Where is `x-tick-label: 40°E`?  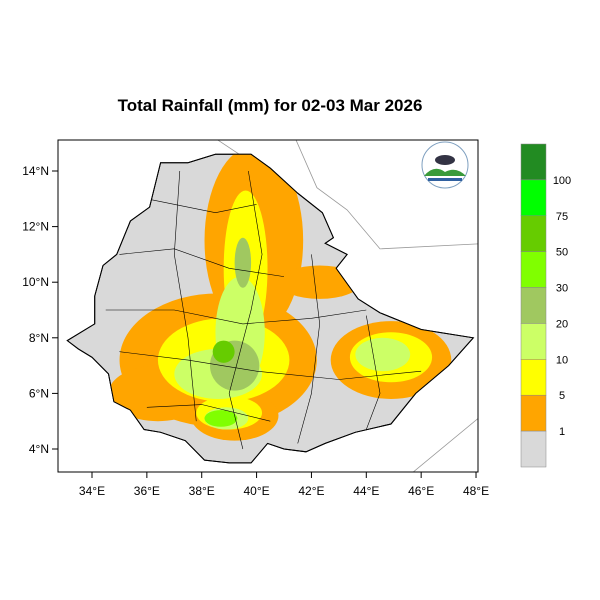
x-tick-label: 40°E is located at coordinates (257, 491).